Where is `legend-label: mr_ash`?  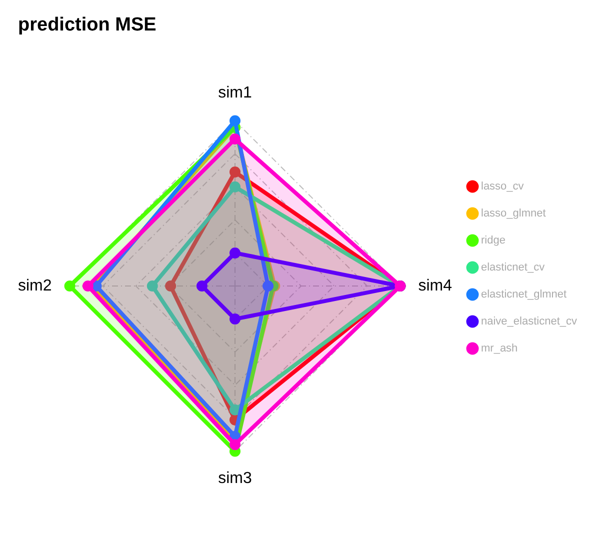 legend-label: mr_ash is located at coordinates (499, 348).